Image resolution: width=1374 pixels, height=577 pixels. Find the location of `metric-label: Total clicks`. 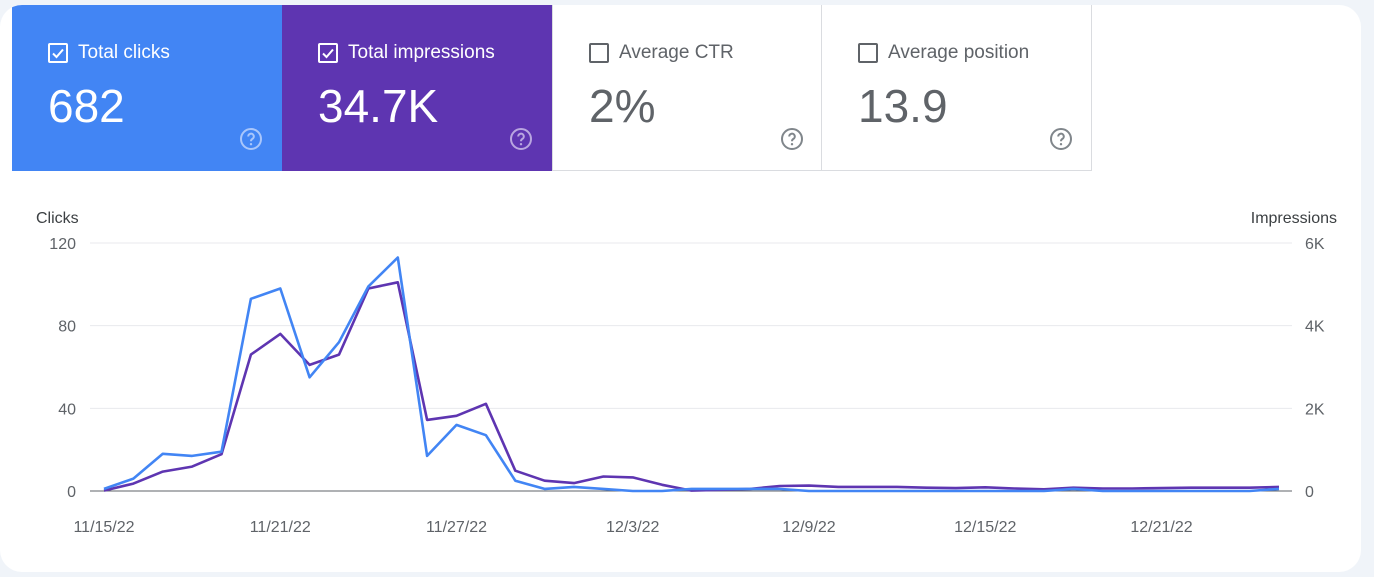

metric-label: Total clicks is located at coordinates (124, 52).